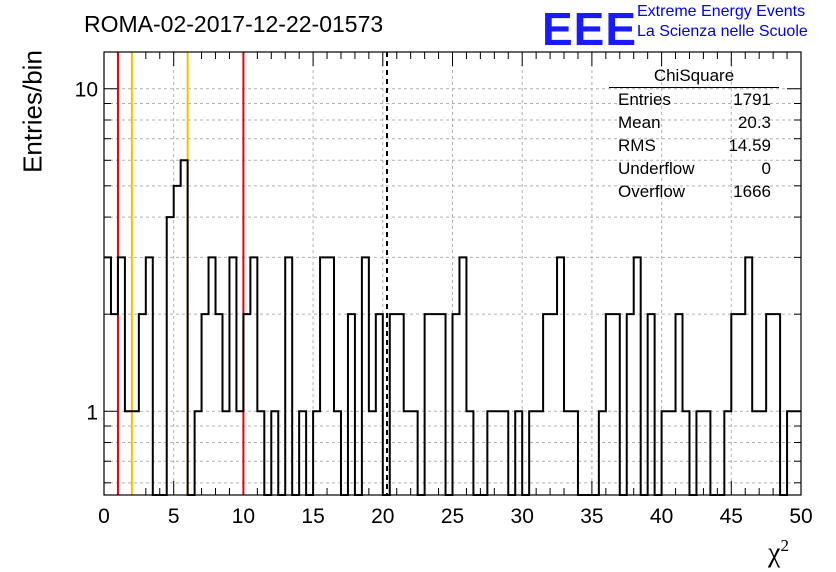 The width and height of the screenshot is (836, 572). Describe the element at coordinates (522, 516) in the screenshot. I see `x-tick-label: 30` at that location.